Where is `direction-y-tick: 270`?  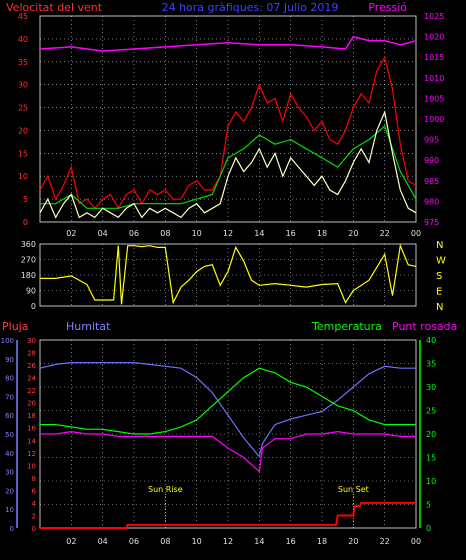
direction-y-tick: 270 is located at coordinates (28, 260).